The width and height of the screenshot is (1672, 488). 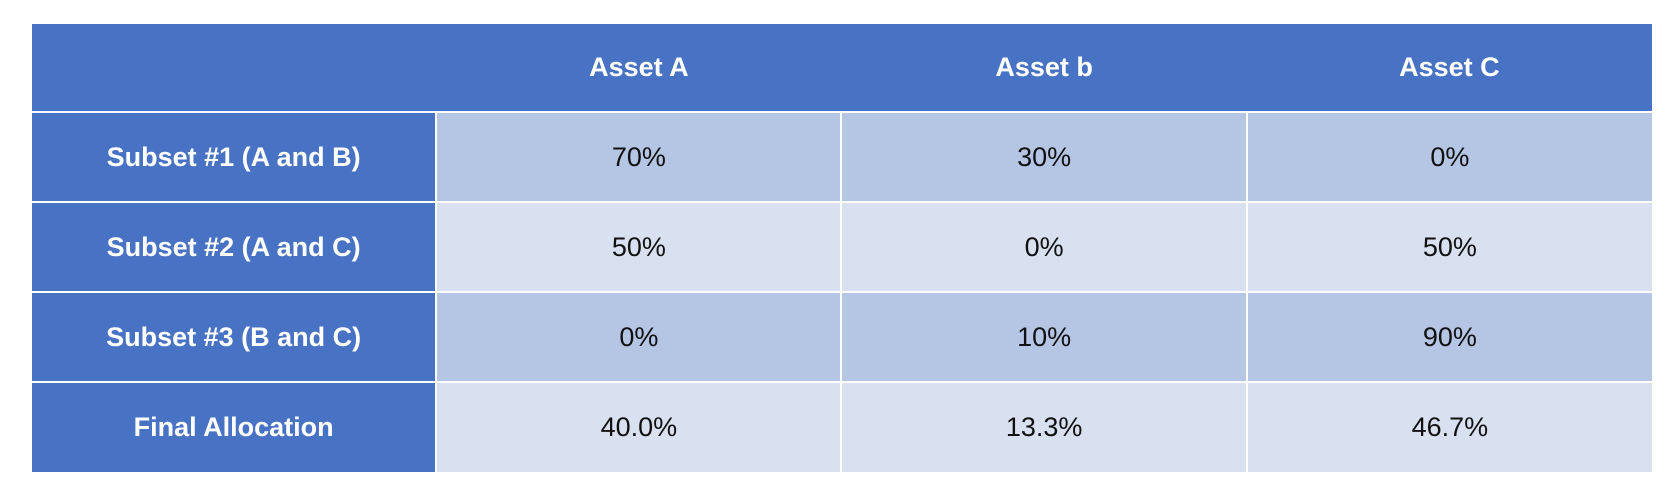 What do you see at coordinates (639, 337) in the screenshot?
I see `cell-subset-3-asset-a: 0%` at bounding box center [639, 337].